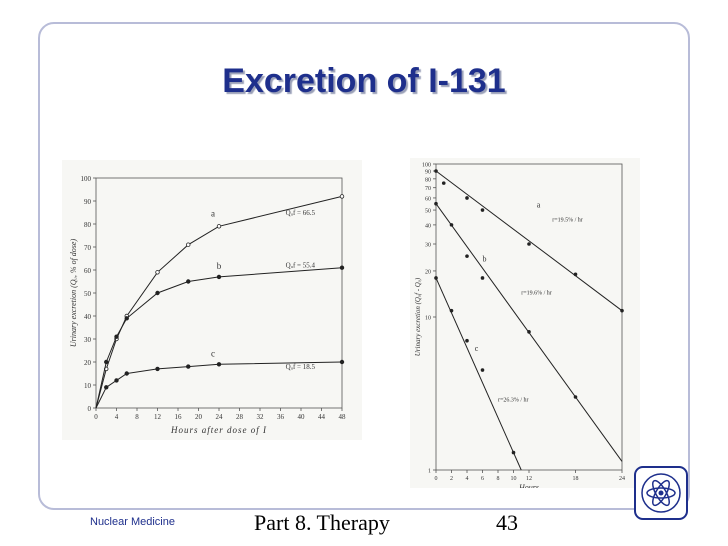 This screenshot has height=546, width=728. I want to click on footer-section: Part 8. Therapy, so click(322, 522).